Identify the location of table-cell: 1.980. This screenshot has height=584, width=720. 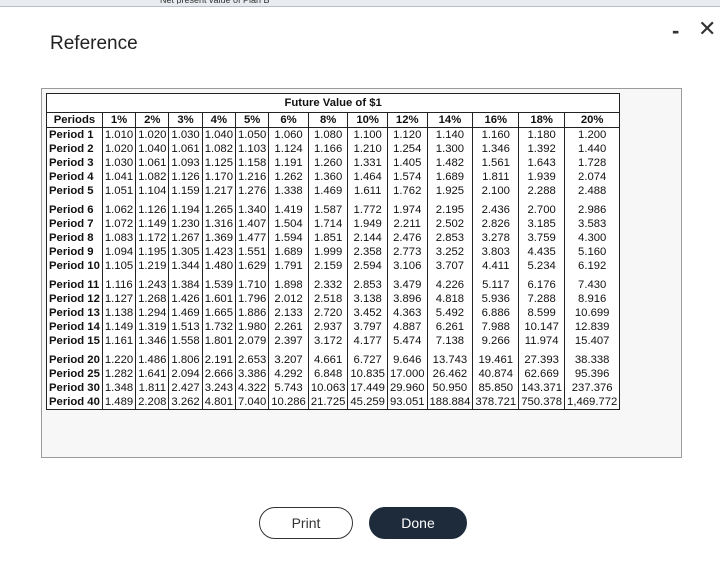
(252, 327).